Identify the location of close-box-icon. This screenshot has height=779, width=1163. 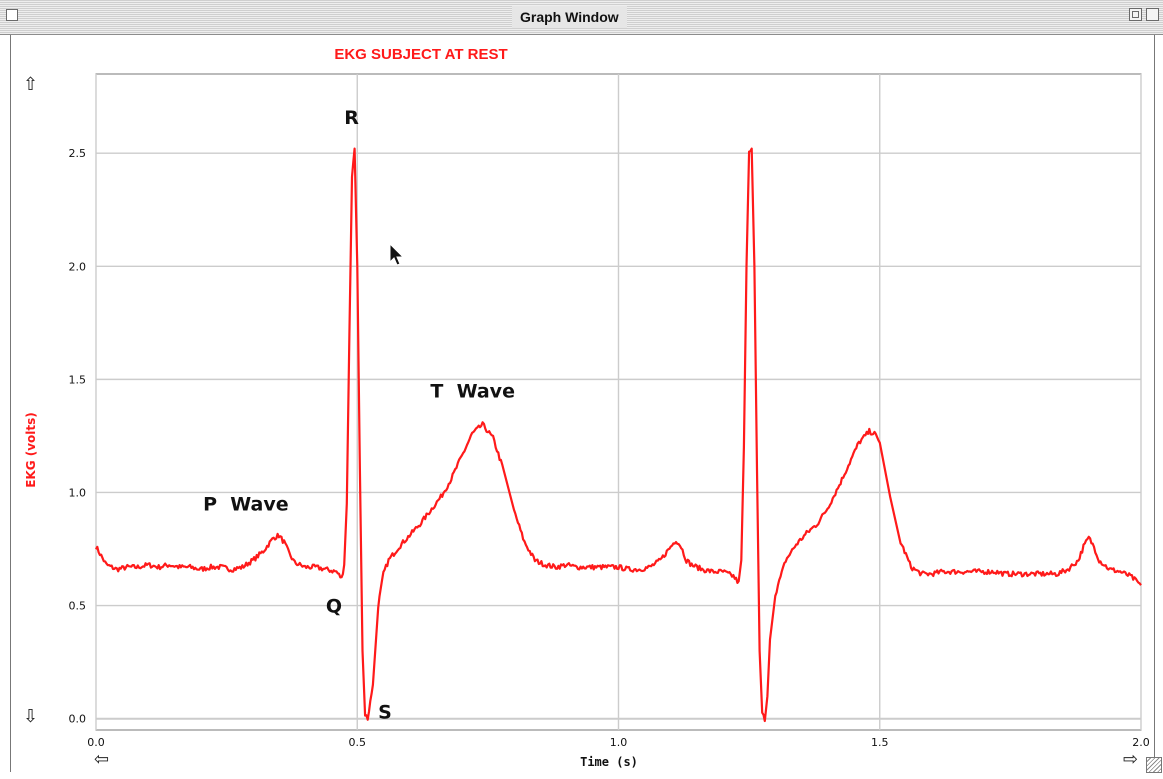
(12, 15).